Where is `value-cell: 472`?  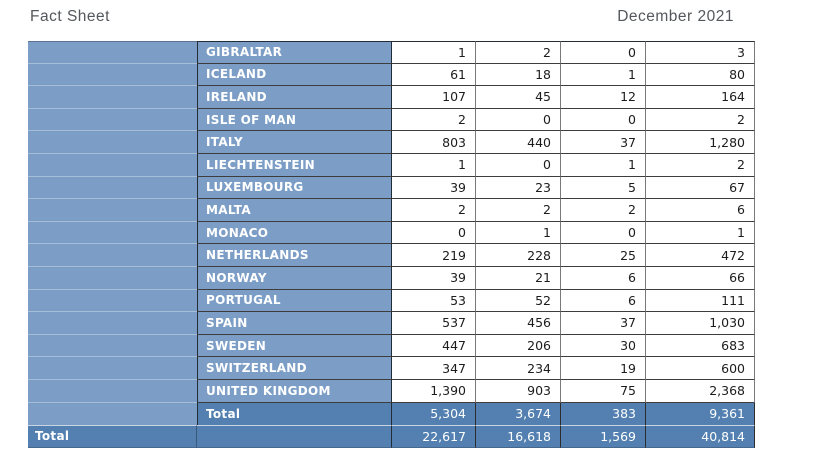
value-cell: 472 is located at coordinates (700, 255).